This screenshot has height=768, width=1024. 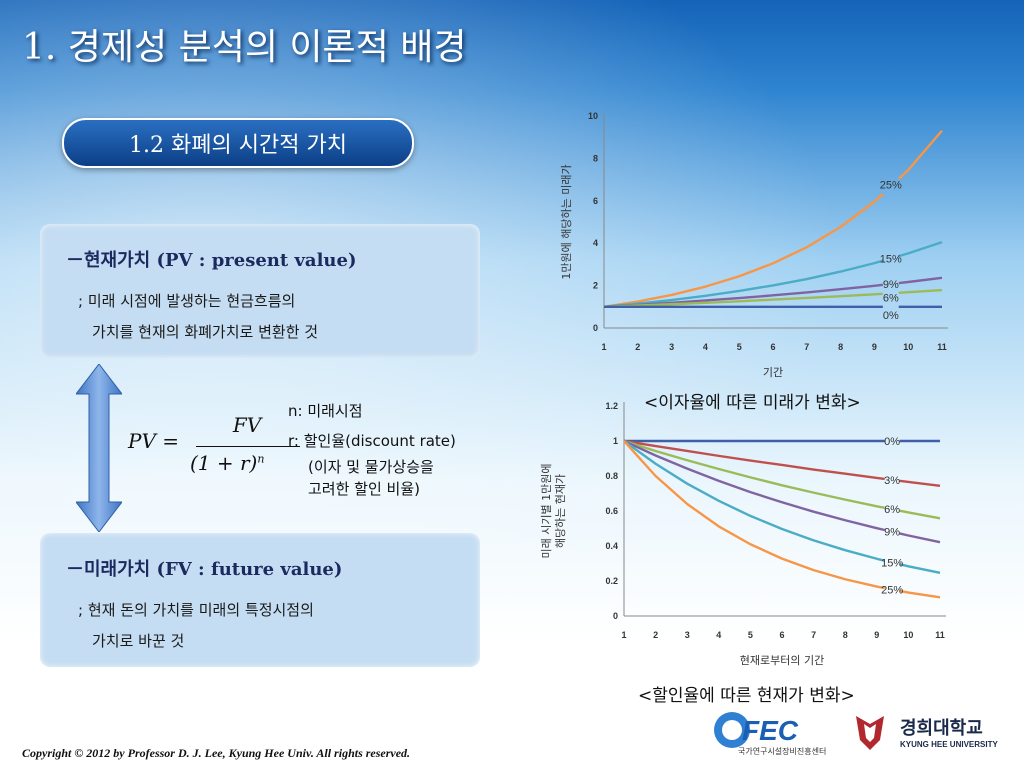 I want to click on y-tick-label: 4, so click(x=595, y=243).